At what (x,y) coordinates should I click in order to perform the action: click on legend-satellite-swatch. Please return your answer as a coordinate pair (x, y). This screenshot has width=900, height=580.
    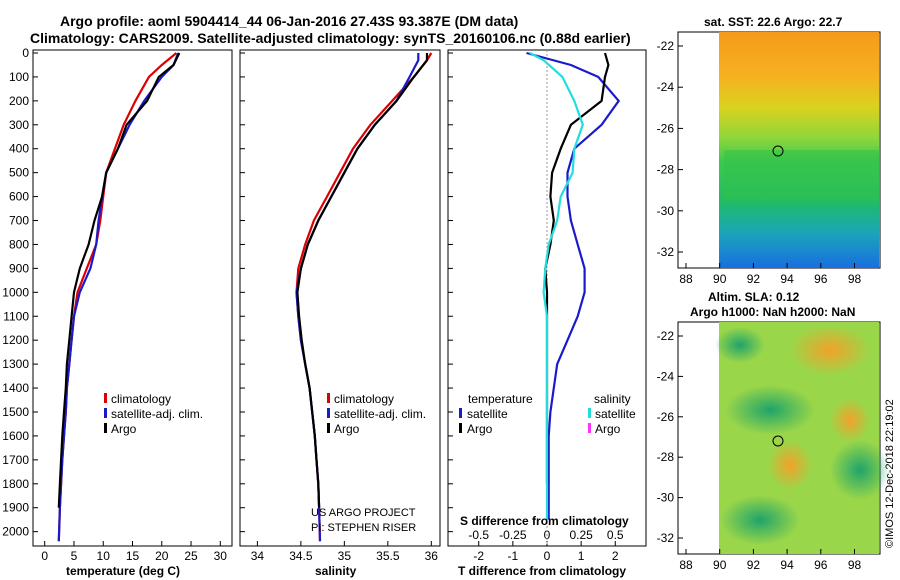
    Looking at the image, I should click on (105, 413).